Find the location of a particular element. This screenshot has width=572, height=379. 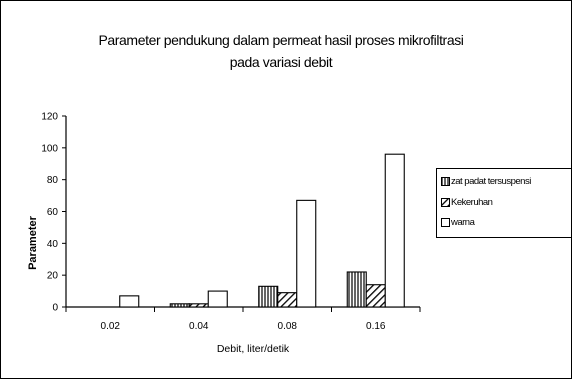

x-tick-label: 0.02 is located at coordinates (111, 326).